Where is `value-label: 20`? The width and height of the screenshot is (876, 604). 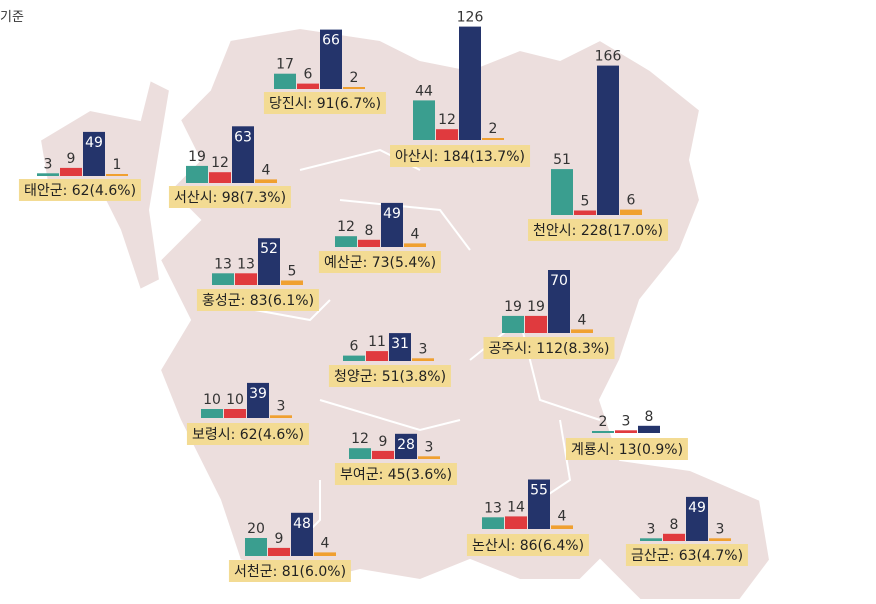
value-label: 20 is located at coordinates (256, 529).